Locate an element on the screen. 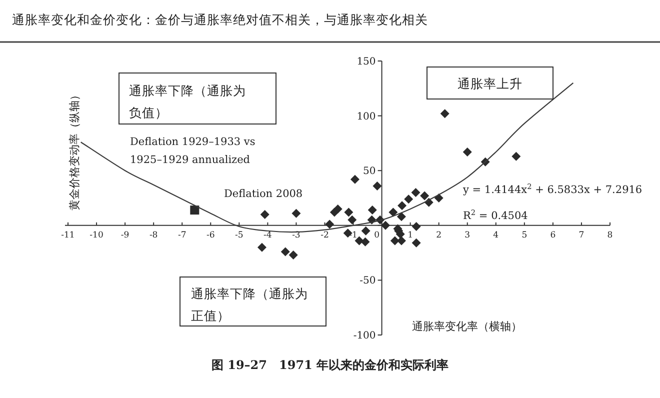 The width and height of the screenshot is (660, 398). y-axis-title: 黄金价格变动率（纵轴） is located at coordinates (74, 150).